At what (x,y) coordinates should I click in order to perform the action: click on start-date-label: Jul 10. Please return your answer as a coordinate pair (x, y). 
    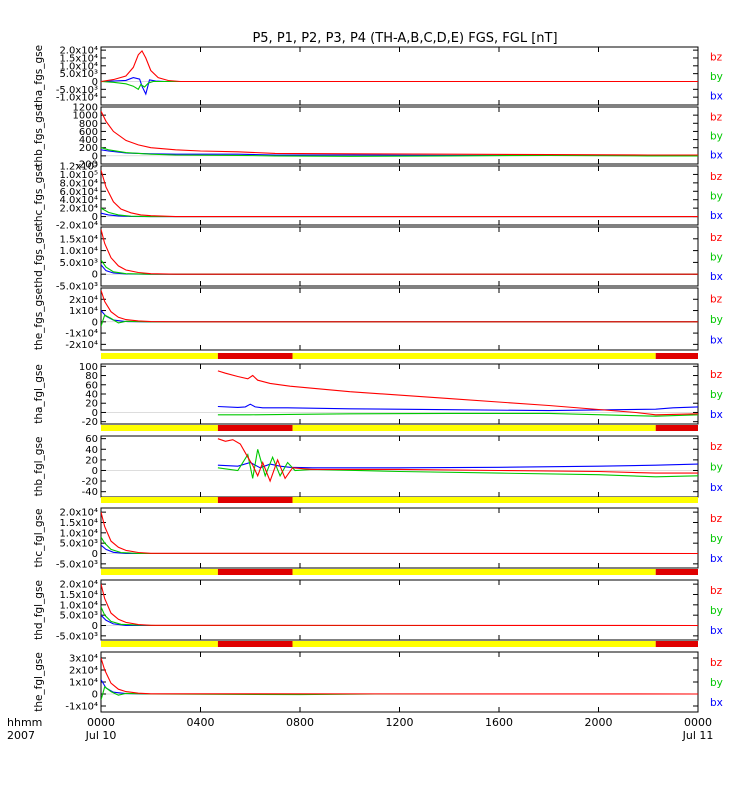
    Looking at the image, I should click on (101, 735).